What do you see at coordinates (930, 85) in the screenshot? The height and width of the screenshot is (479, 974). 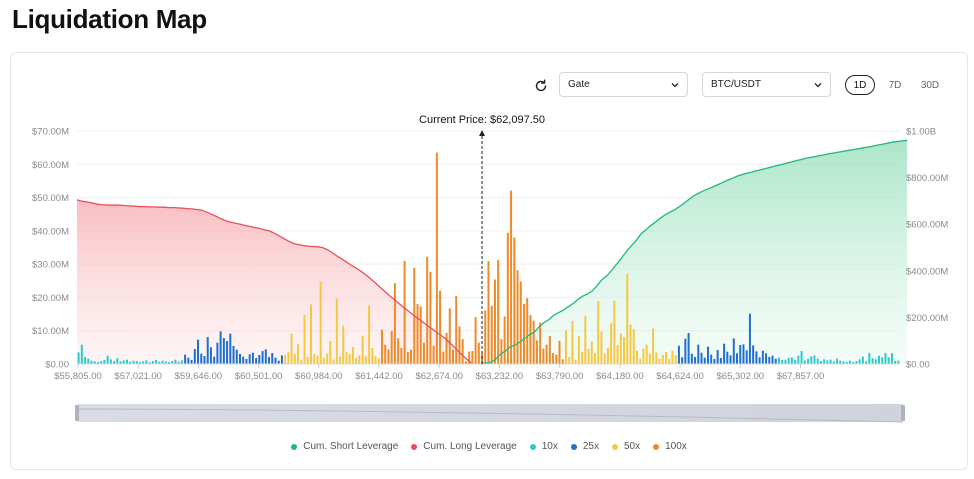 I see `timeframe-30d-tab: 30D` at bounding box center [930, 85].